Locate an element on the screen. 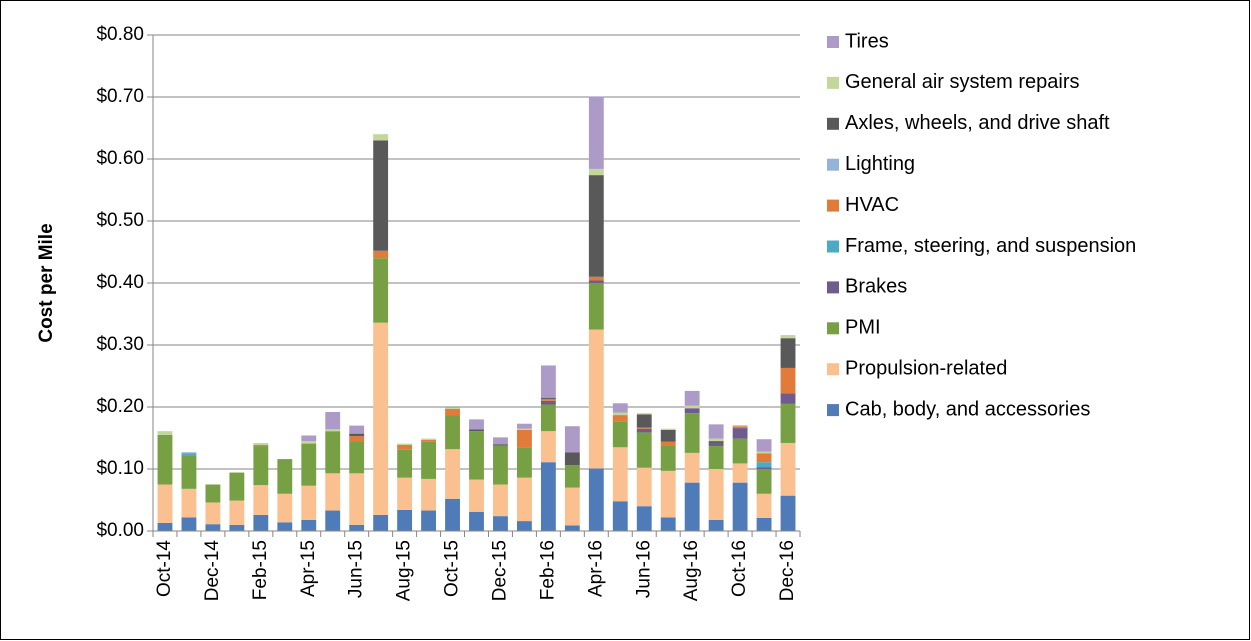 The image size is (1251, 641). y-tick-label: $0.80 is located at coordinates (120, 34).